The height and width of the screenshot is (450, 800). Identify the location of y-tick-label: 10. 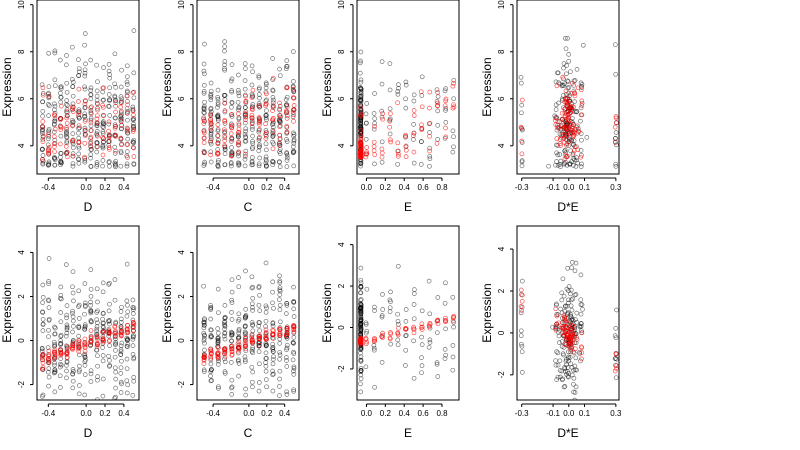
(501, 4).